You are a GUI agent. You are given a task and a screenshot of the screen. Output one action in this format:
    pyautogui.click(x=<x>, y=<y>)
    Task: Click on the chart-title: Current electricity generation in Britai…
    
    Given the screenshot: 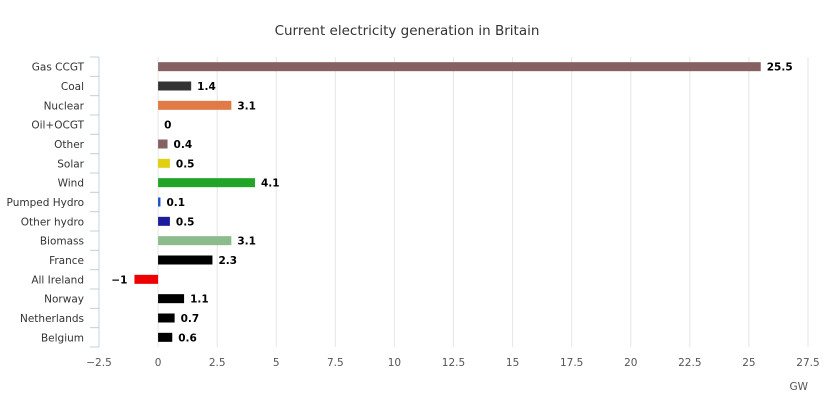 What is the action you would take?
    pyautogui.click(x=407, y=31)
    